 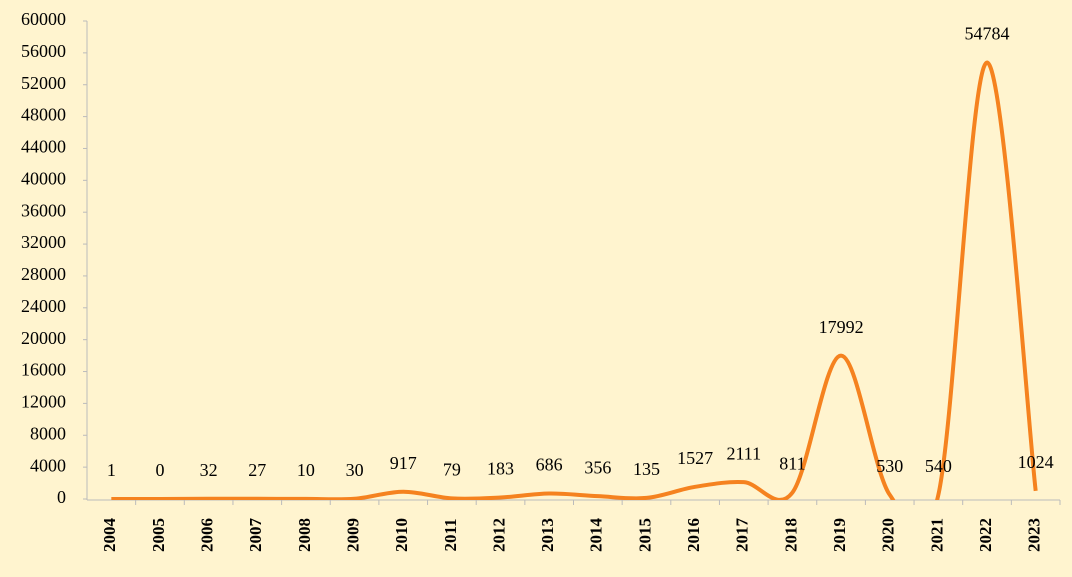 I want to click on x-tick-label: 2013, so click(x=547, y=535).